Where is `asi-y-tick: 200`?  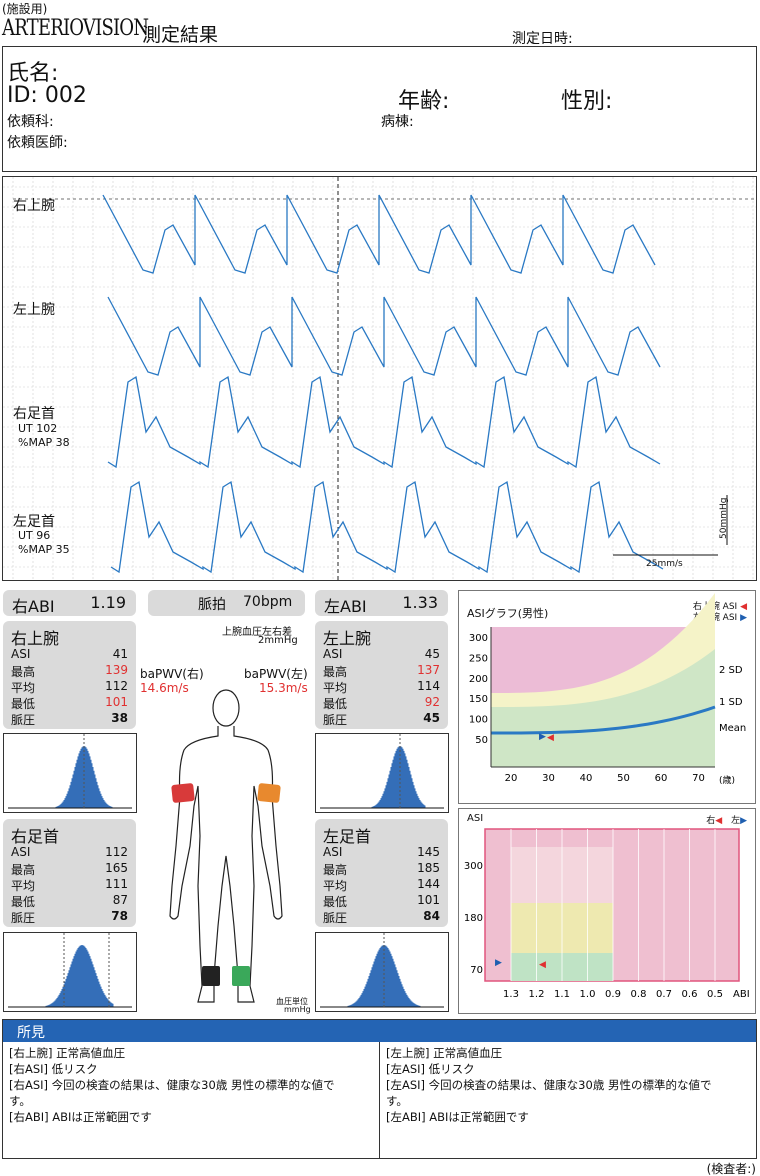
asi-y-tick: 200 is located at coordinates (478, 679).